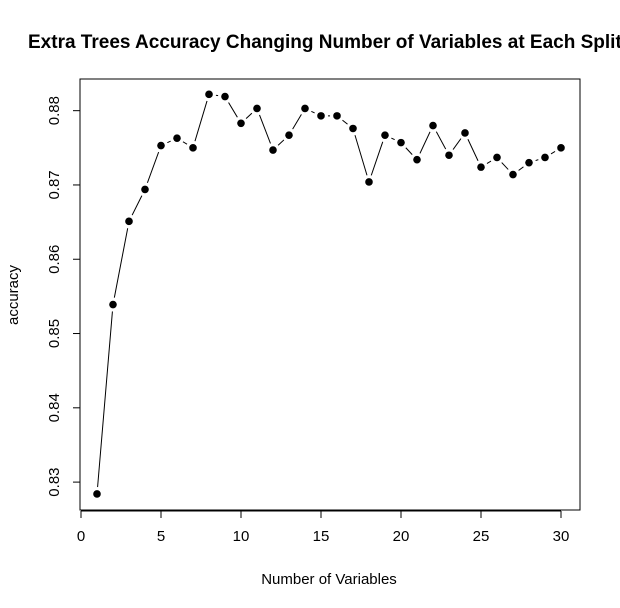 Image resolution: width=620 pixels, height=608 pixels. What do you see at coordinates (161, 536) in the screenshot?
I see `x-tick-label: 5` at bounding box center [161, 536].